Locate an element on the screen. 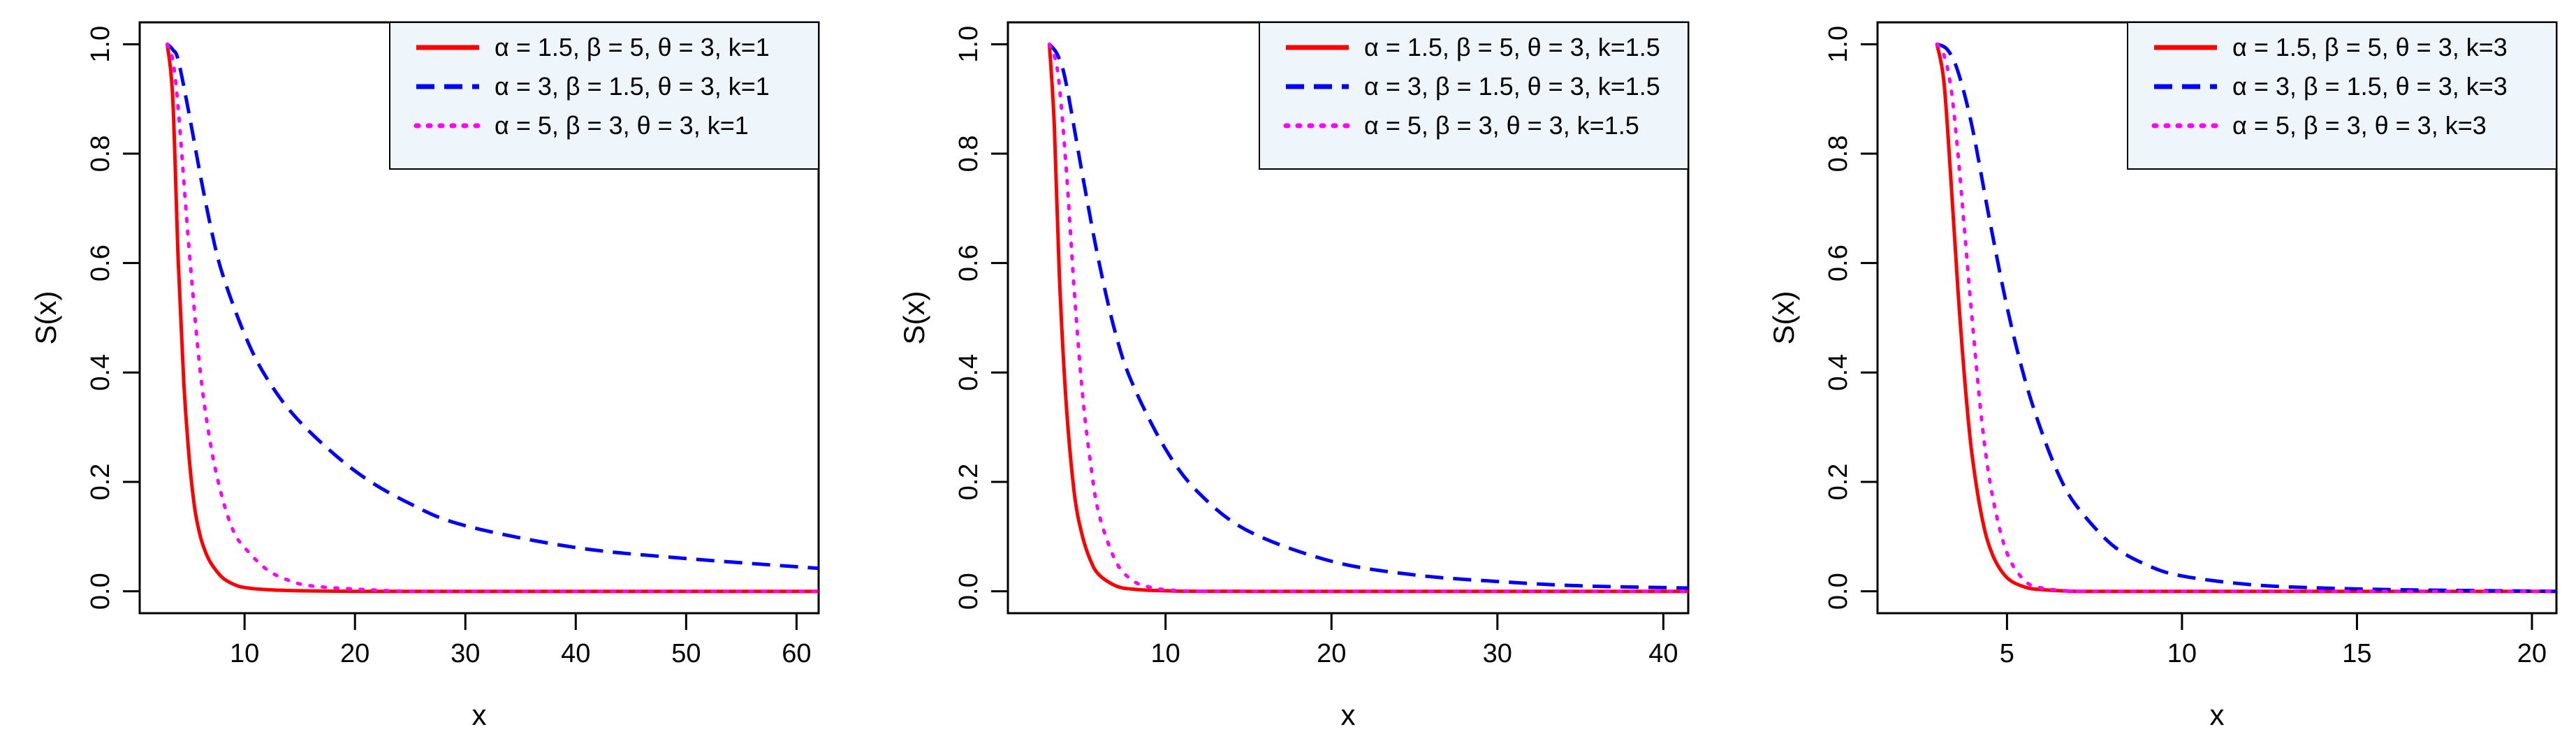 This screenshot has height=741, width=2576. x-tick-label: 5 is located at coordinates (2007, 653).